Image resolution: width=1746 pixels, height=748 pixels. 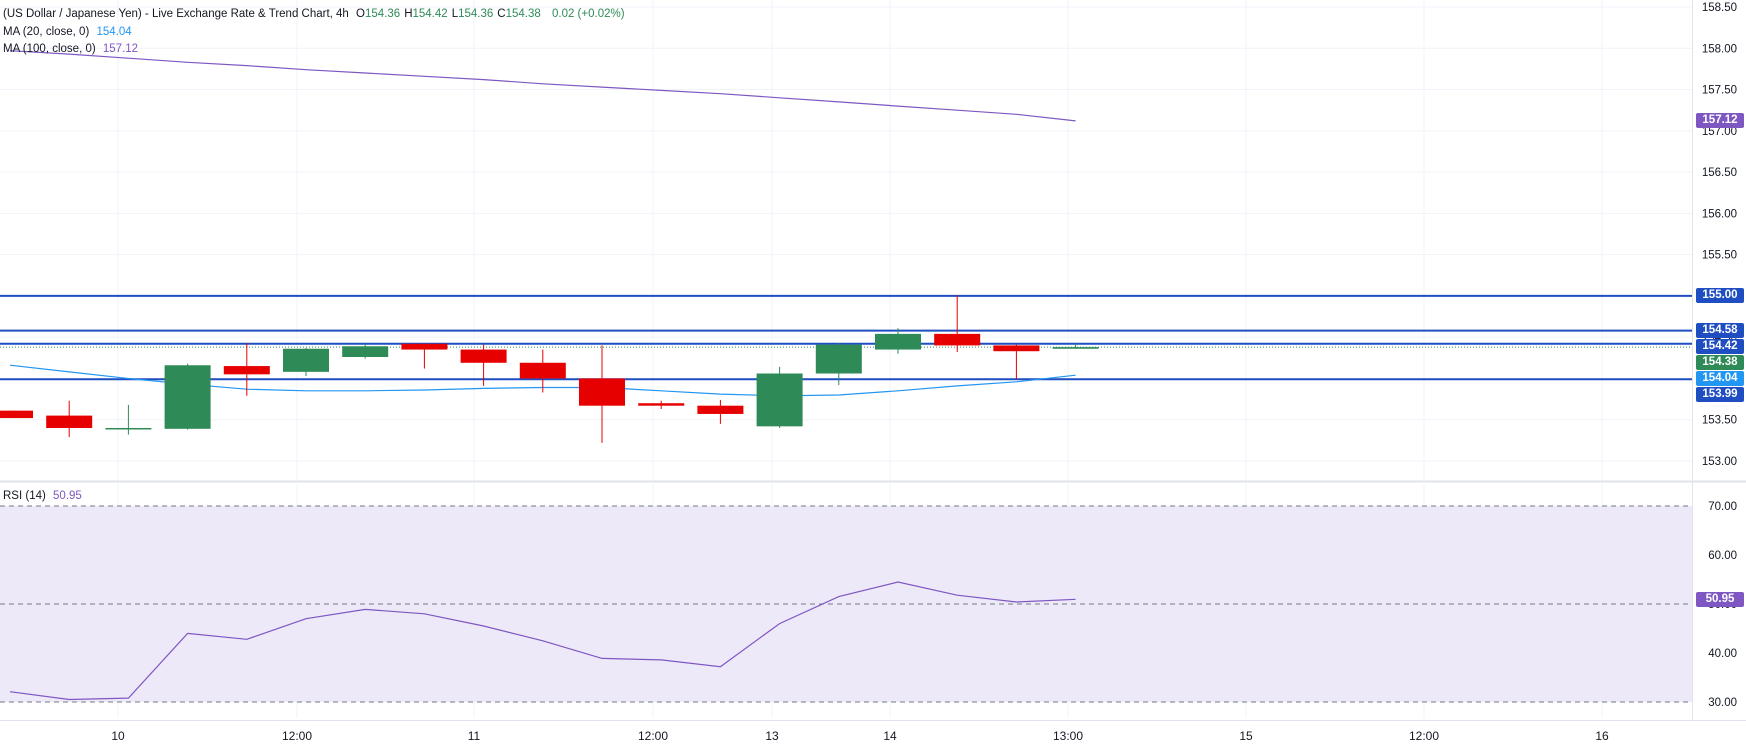 What do you see at coordinates (67, 496) in the screenshot?
I see `rsi-value: 50.95` at bounding box center [67, 496].